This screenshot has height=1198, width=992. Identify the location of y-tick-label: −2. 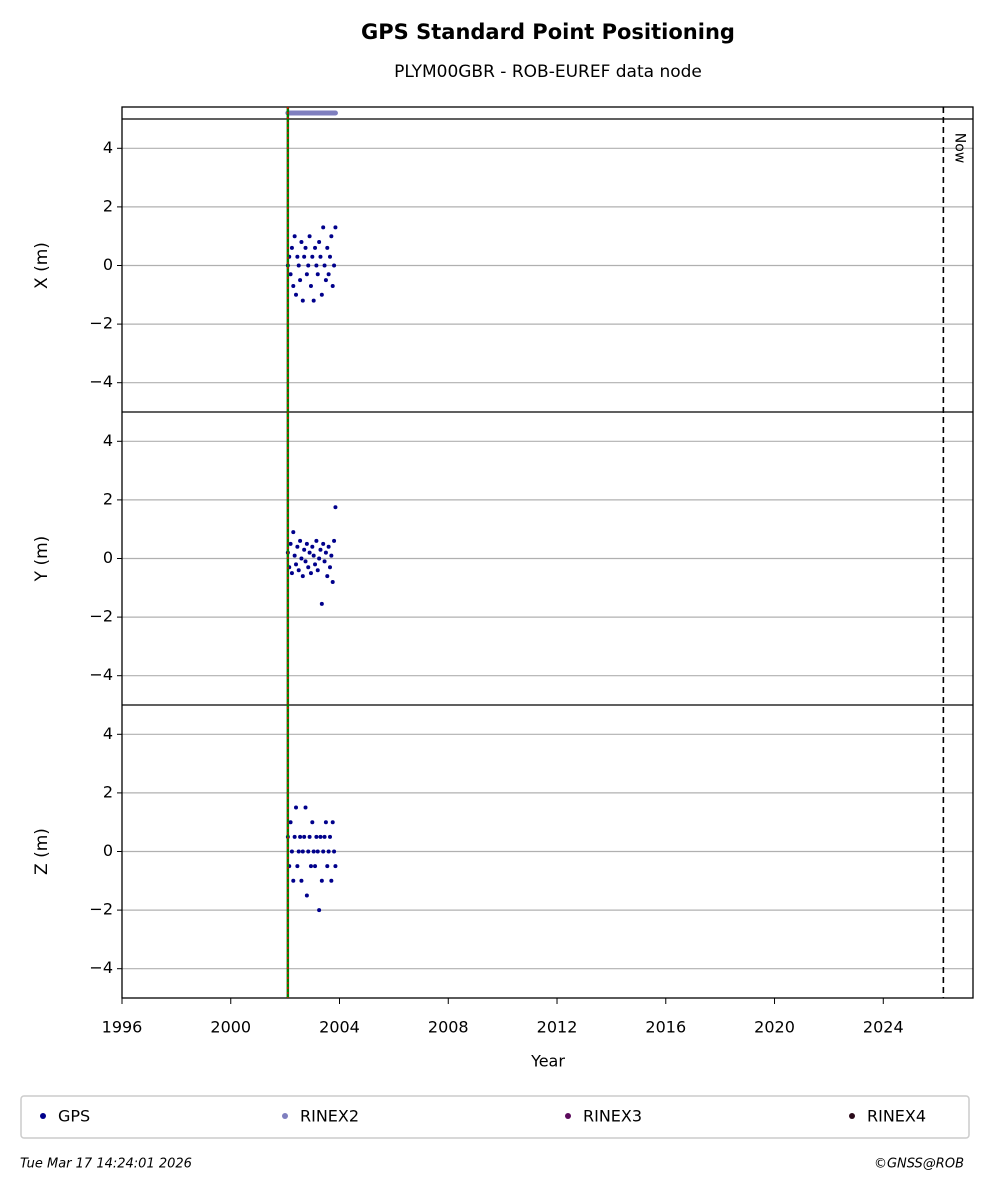
(101, 323).